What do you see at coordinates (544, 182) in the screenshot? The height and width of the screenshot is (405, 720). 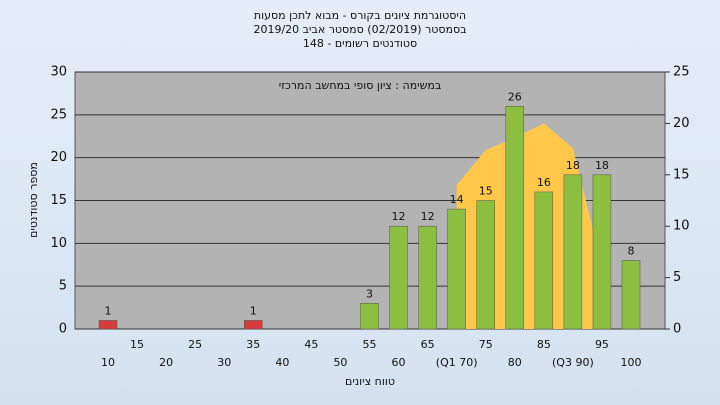 I see `bar-value-label: 16` at bounding box center [544, 182].